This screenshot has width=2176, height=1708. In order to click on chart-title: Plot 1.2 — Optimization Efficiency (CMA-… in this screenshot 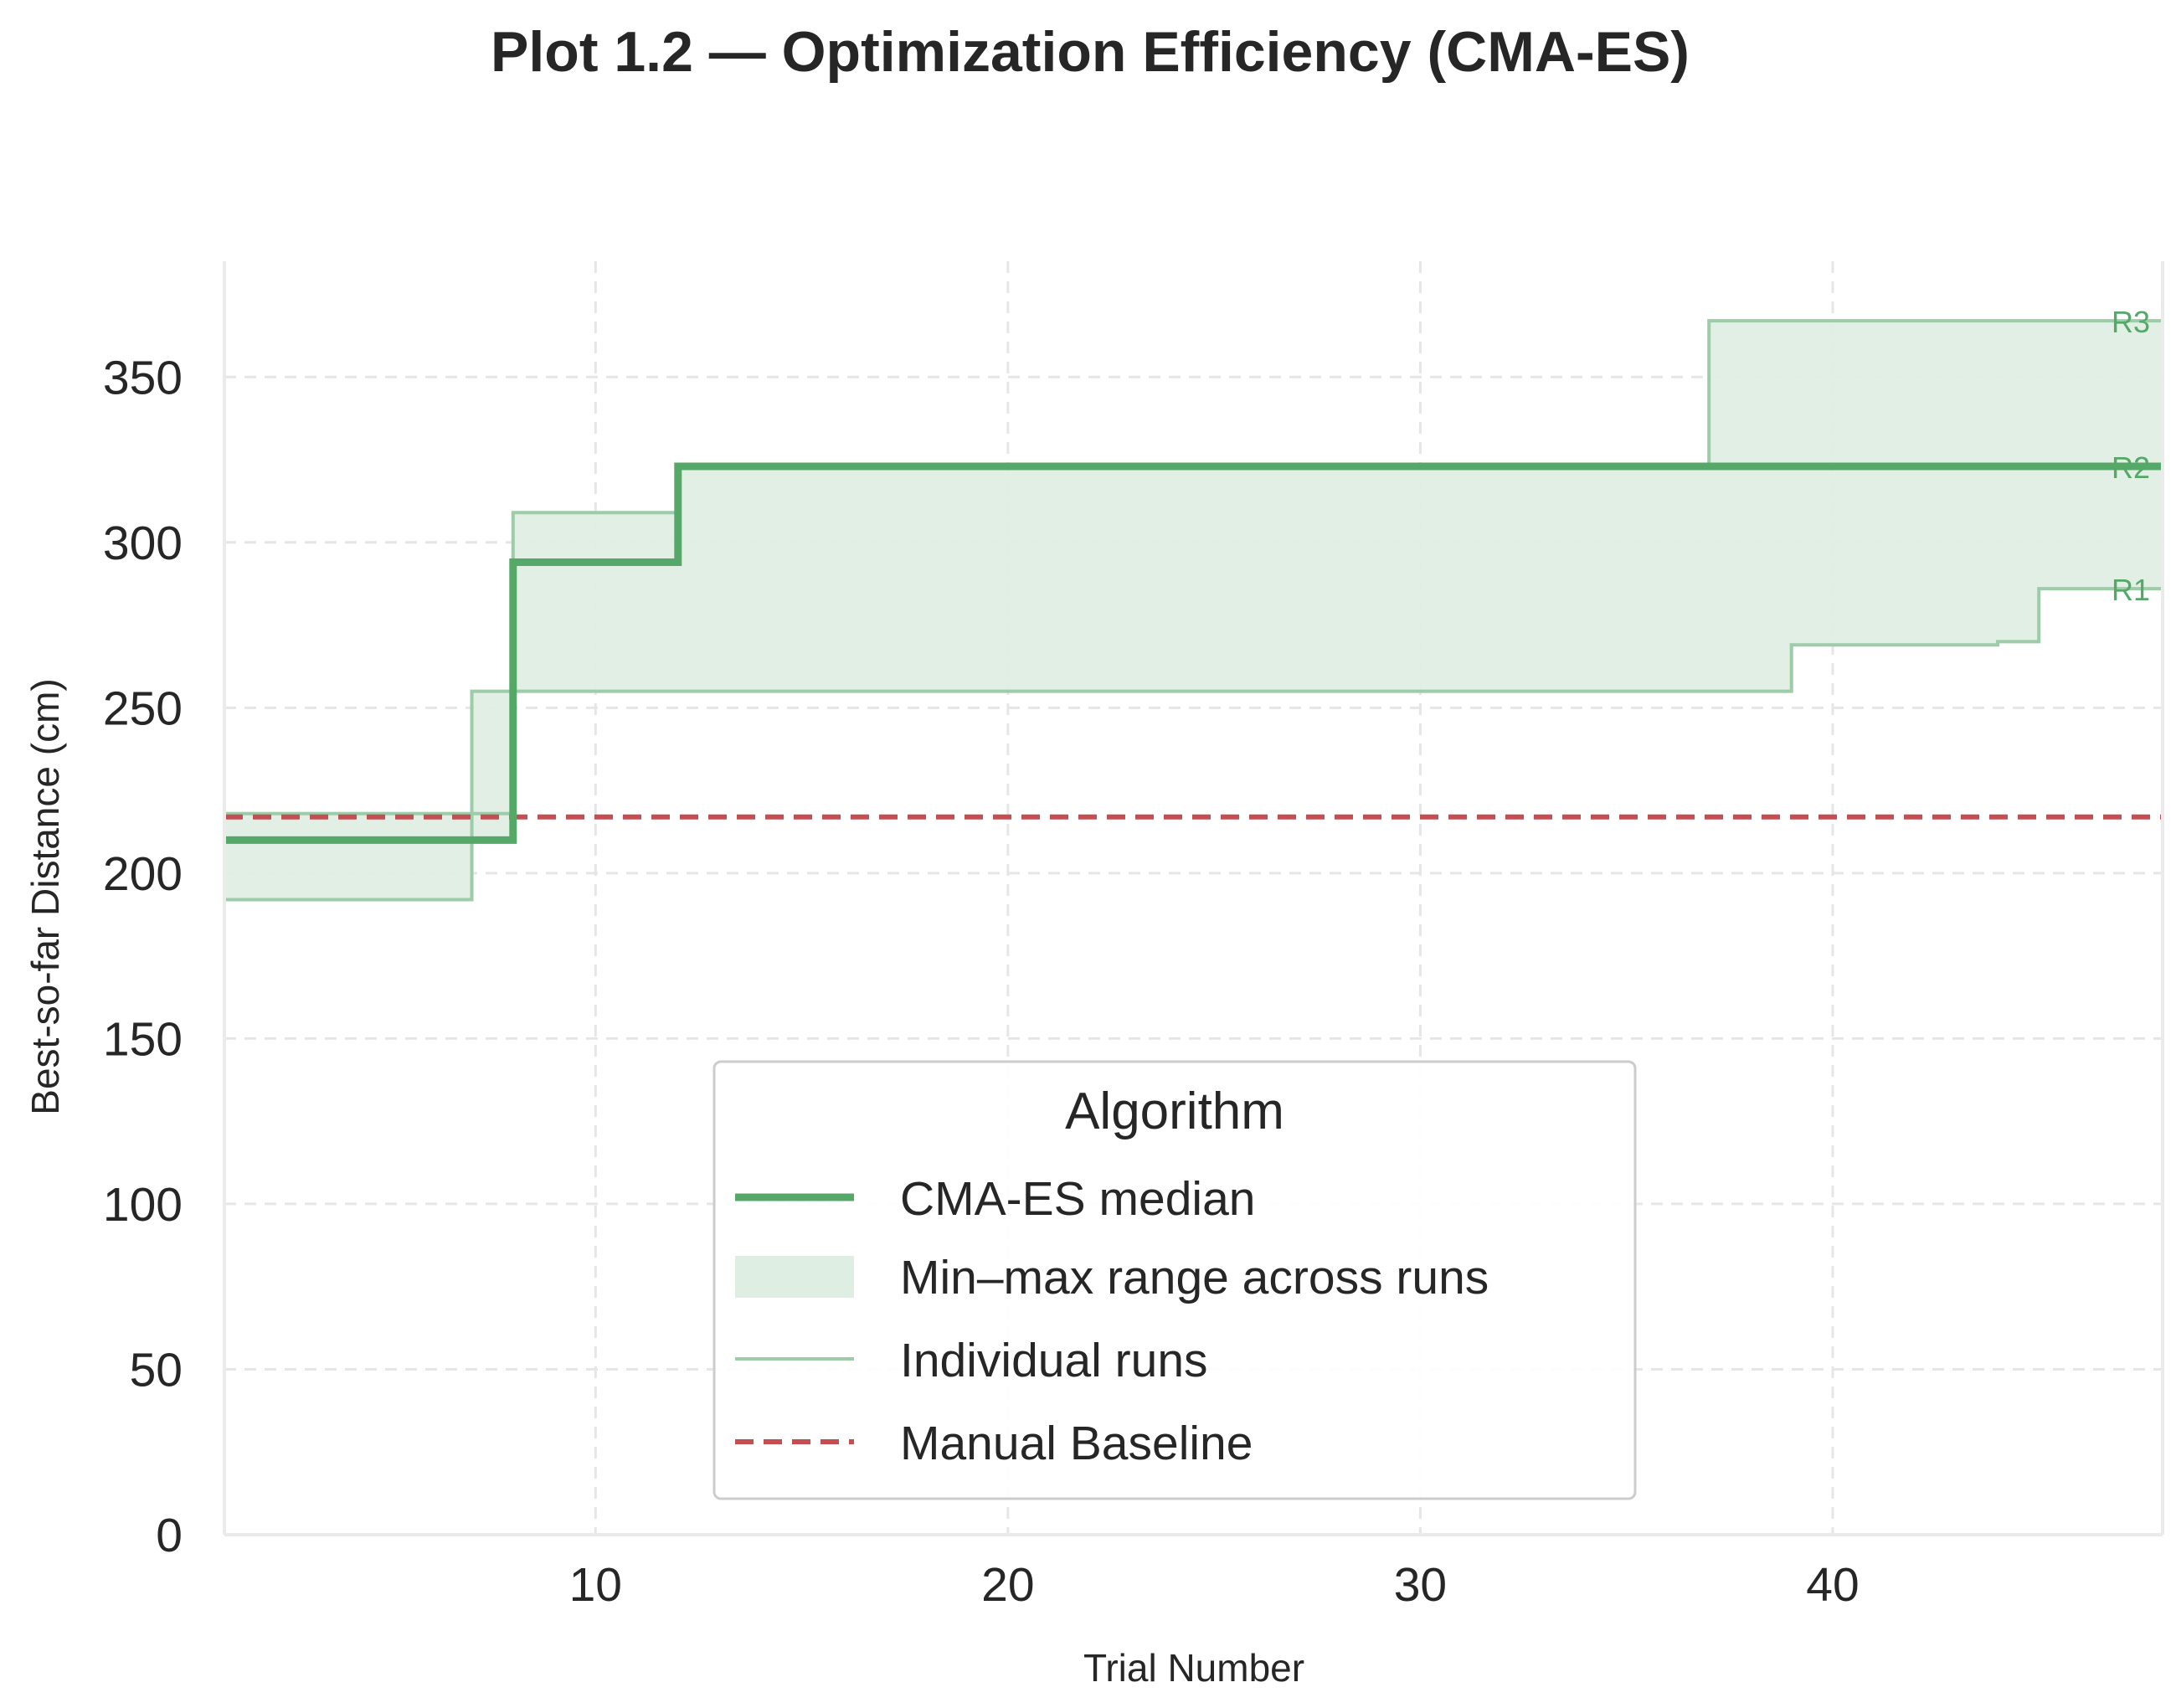, I will do `click(1090, 52)`.